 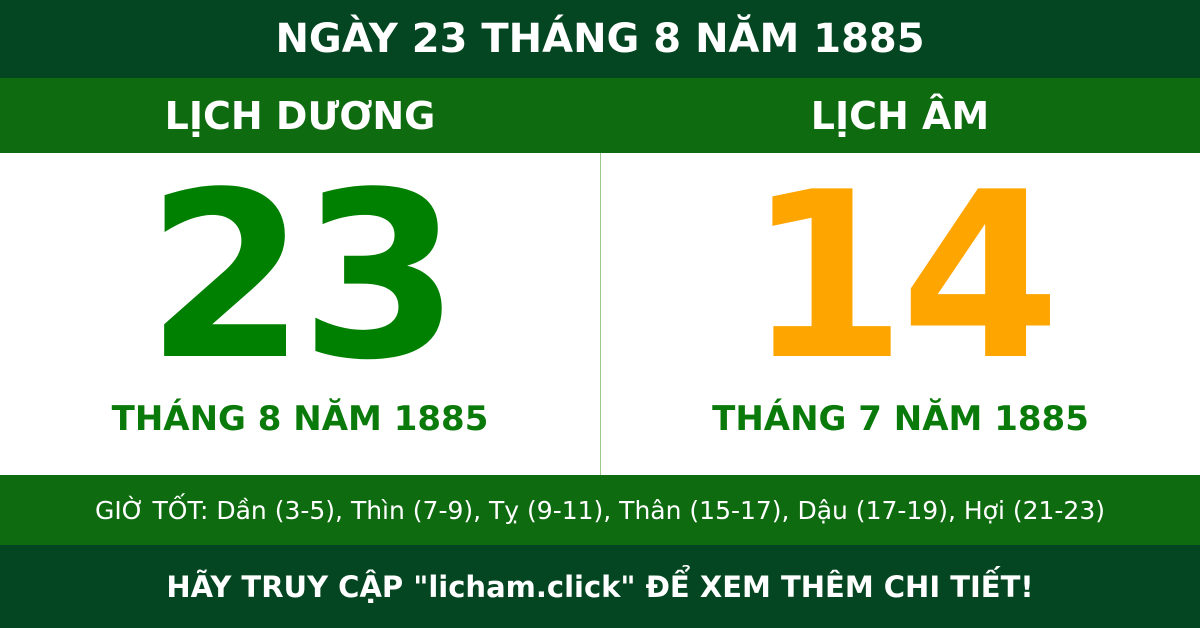 What do you see at coordinates (302, 277) in the screenshot?
I see `solar-day: 23` at bounding box center [302, 277].